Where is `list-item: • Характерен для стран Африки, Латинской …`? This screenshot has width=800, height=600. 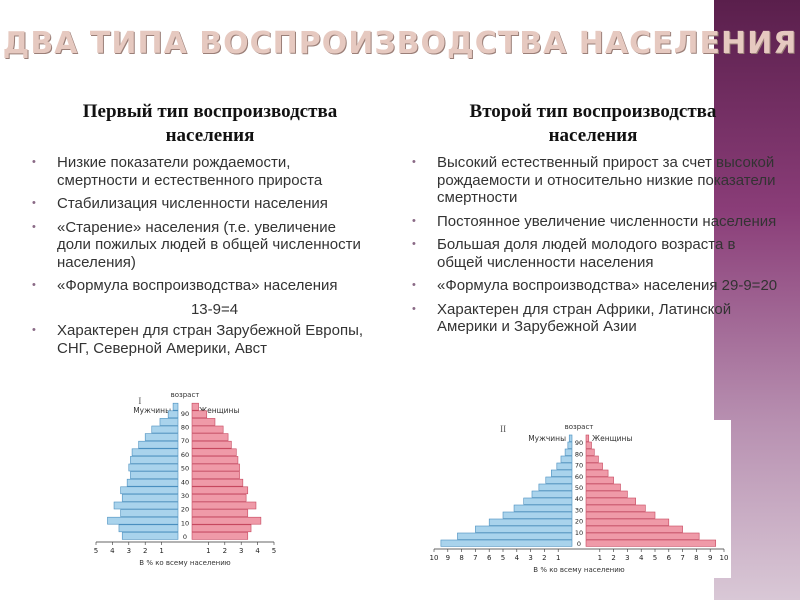 list-item: • Характерен для стран Африки, Латинской … is located at coordinates (572, 318).